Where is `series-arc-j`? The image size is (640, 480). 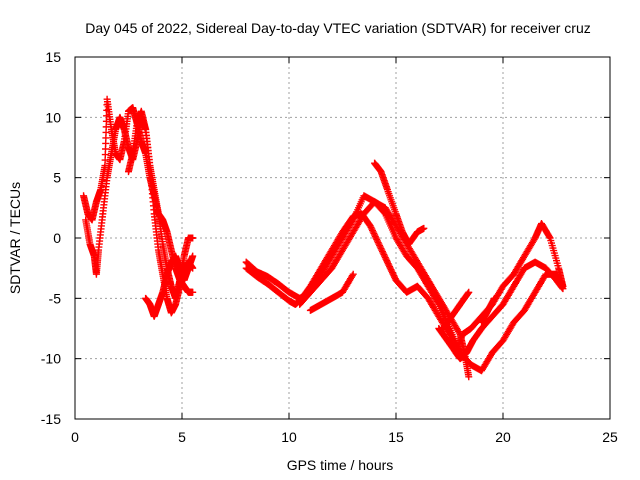
series-arc-j is located at coordinates (501, 288).